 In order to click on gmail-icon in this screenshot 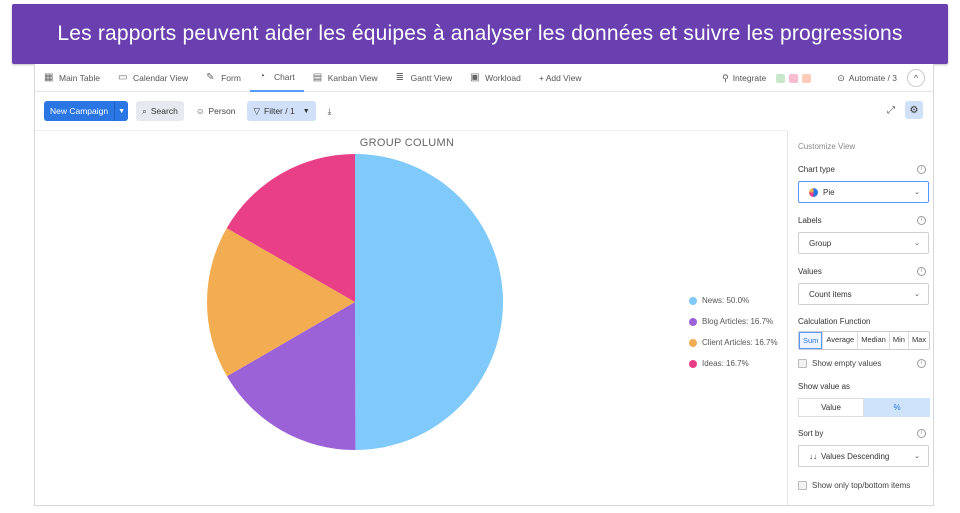, I will do `click(794, 78)`.